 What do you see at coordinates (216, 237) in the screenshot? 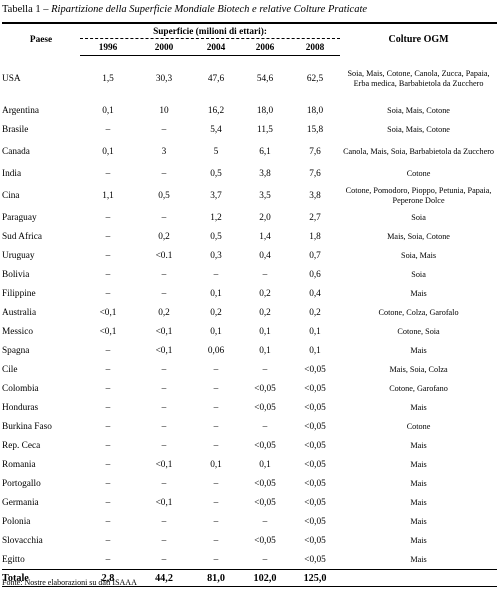
I see `area-value-cell: 0,5` at bounding box center [216, 237].